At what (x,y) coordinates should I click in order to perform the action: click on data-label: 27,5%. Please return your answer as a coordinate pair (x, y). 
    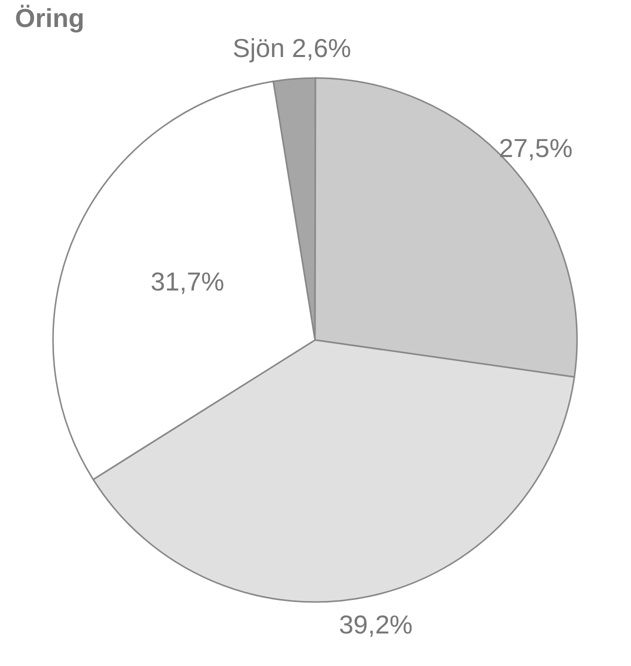
    Looking at the image, I should click on (535, 147).